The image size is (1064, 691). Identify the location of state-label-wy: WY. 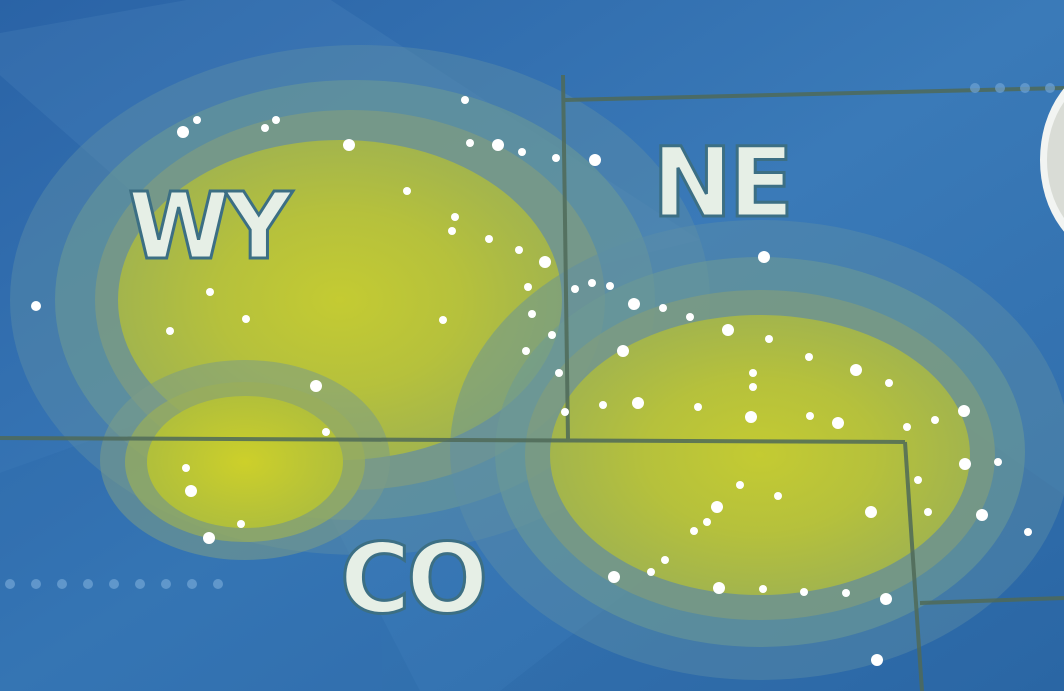
(210, 226).